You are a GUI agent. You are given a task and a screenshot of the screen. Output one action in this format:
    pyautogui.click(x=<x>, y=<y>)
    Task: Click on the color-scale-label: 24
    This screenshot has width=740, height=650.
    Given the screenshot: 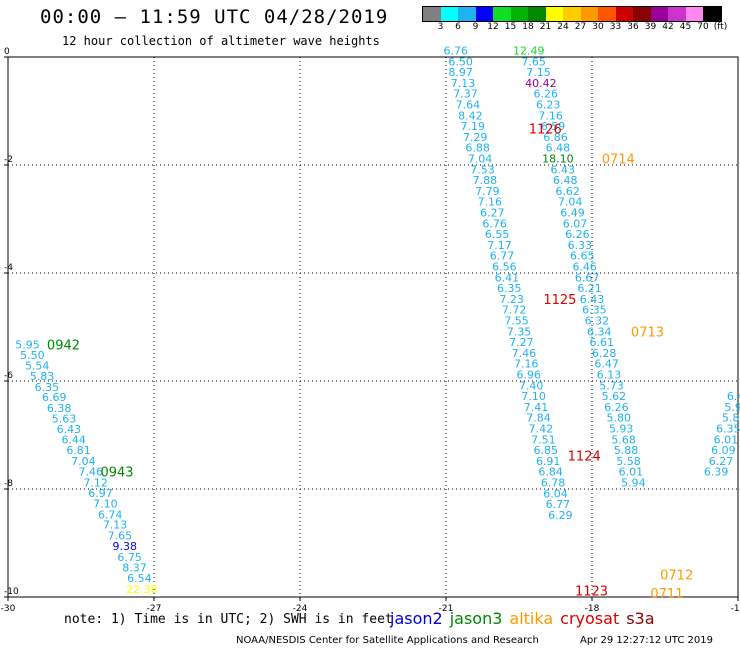 What is the action you would take?
    pyautogui.click(x=563, y=27)
    